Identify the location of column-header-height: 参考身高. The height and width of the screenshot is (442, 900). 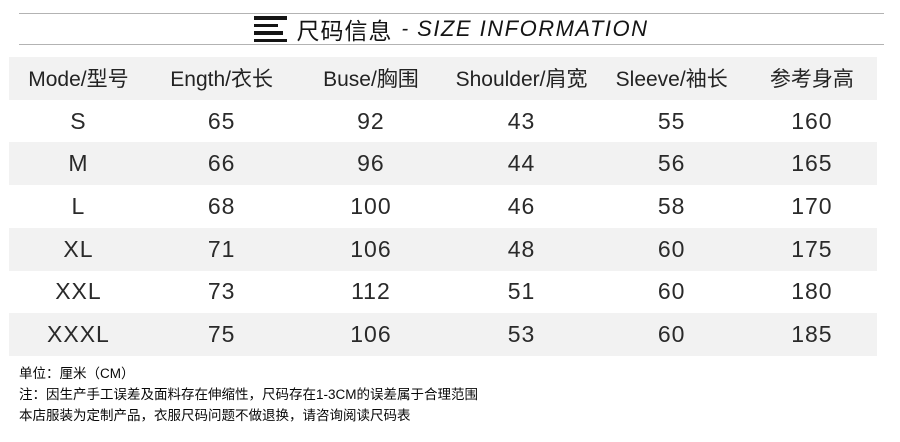
(811, 80).